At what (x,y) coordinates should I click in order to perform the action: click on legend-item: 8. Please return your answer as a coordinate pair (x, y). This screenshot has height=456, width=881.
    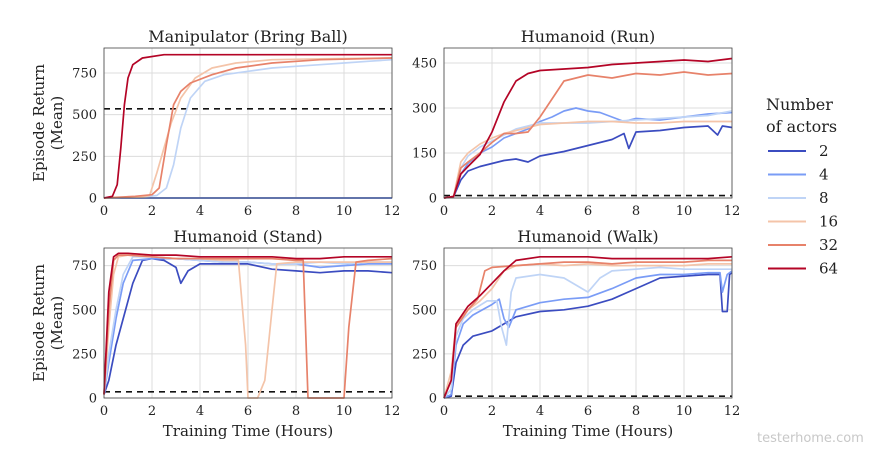
    Looking at the image, I should click on (798, 198).